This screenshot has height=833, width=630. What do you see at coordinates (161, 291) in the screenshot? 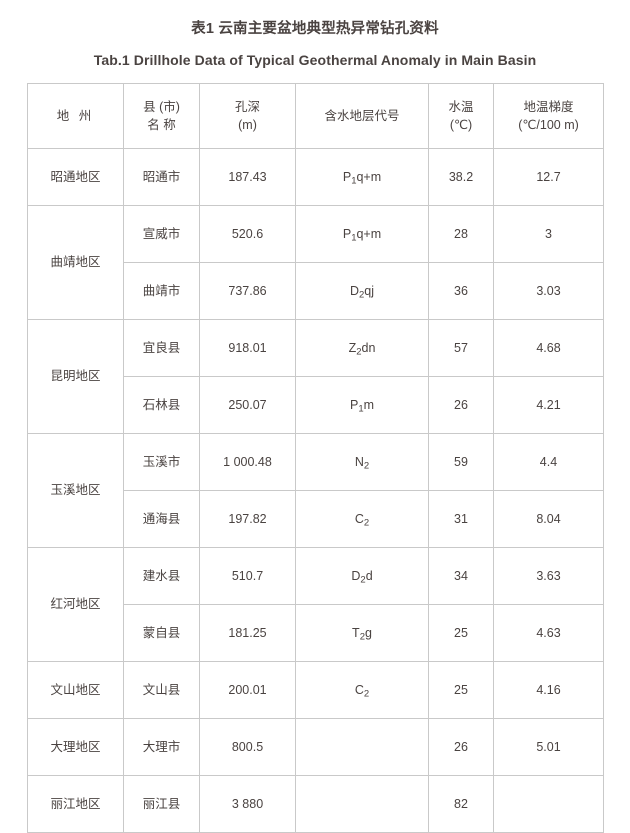
I see `cell-county: 曲靖市` at bounding box center [161, 291].